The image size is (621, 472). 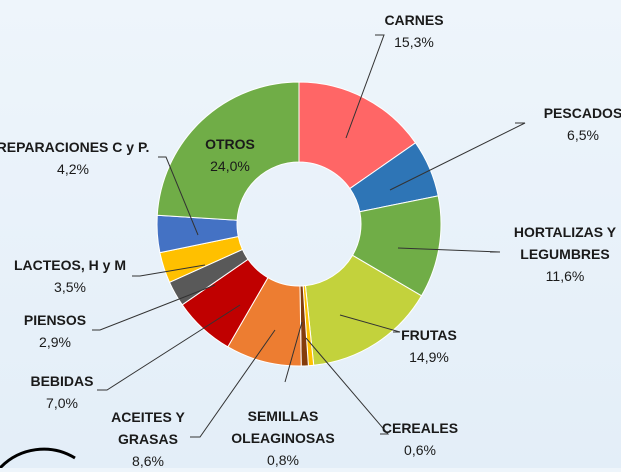 I want to click on value-label: 0,8%, so click(x=283, y=460).